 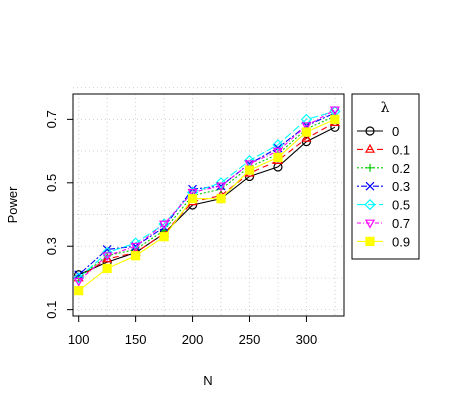 I want to click on legend-item: 0.3, so click(x=383, y=186).